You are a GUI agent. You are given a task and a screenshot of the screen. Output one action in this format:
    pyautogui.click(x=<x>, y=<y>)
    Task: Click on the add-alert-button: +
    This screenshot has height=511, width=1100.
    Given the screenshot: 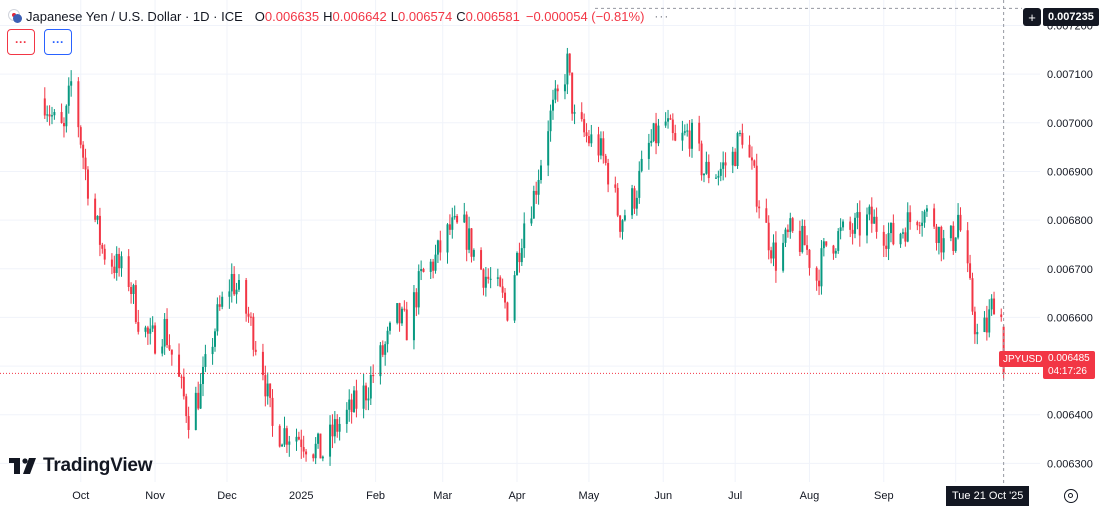 What is the action you would take?
    pyautogui.click(x=1032, y=17)
    